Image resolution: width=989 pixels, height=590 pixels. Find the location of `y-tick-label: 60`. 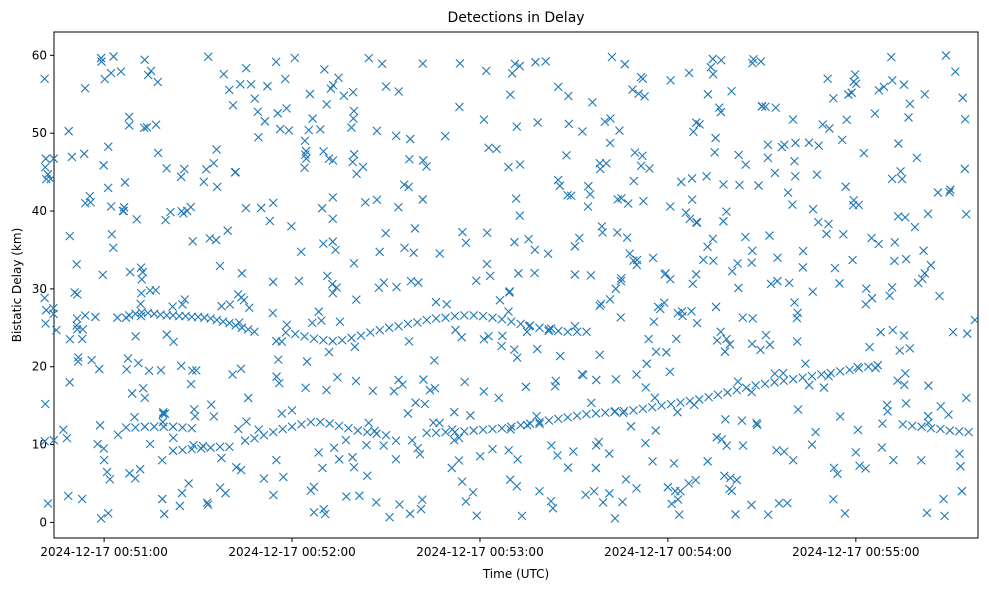

y-tick-label: 60 is located at coordinates (39, 55).